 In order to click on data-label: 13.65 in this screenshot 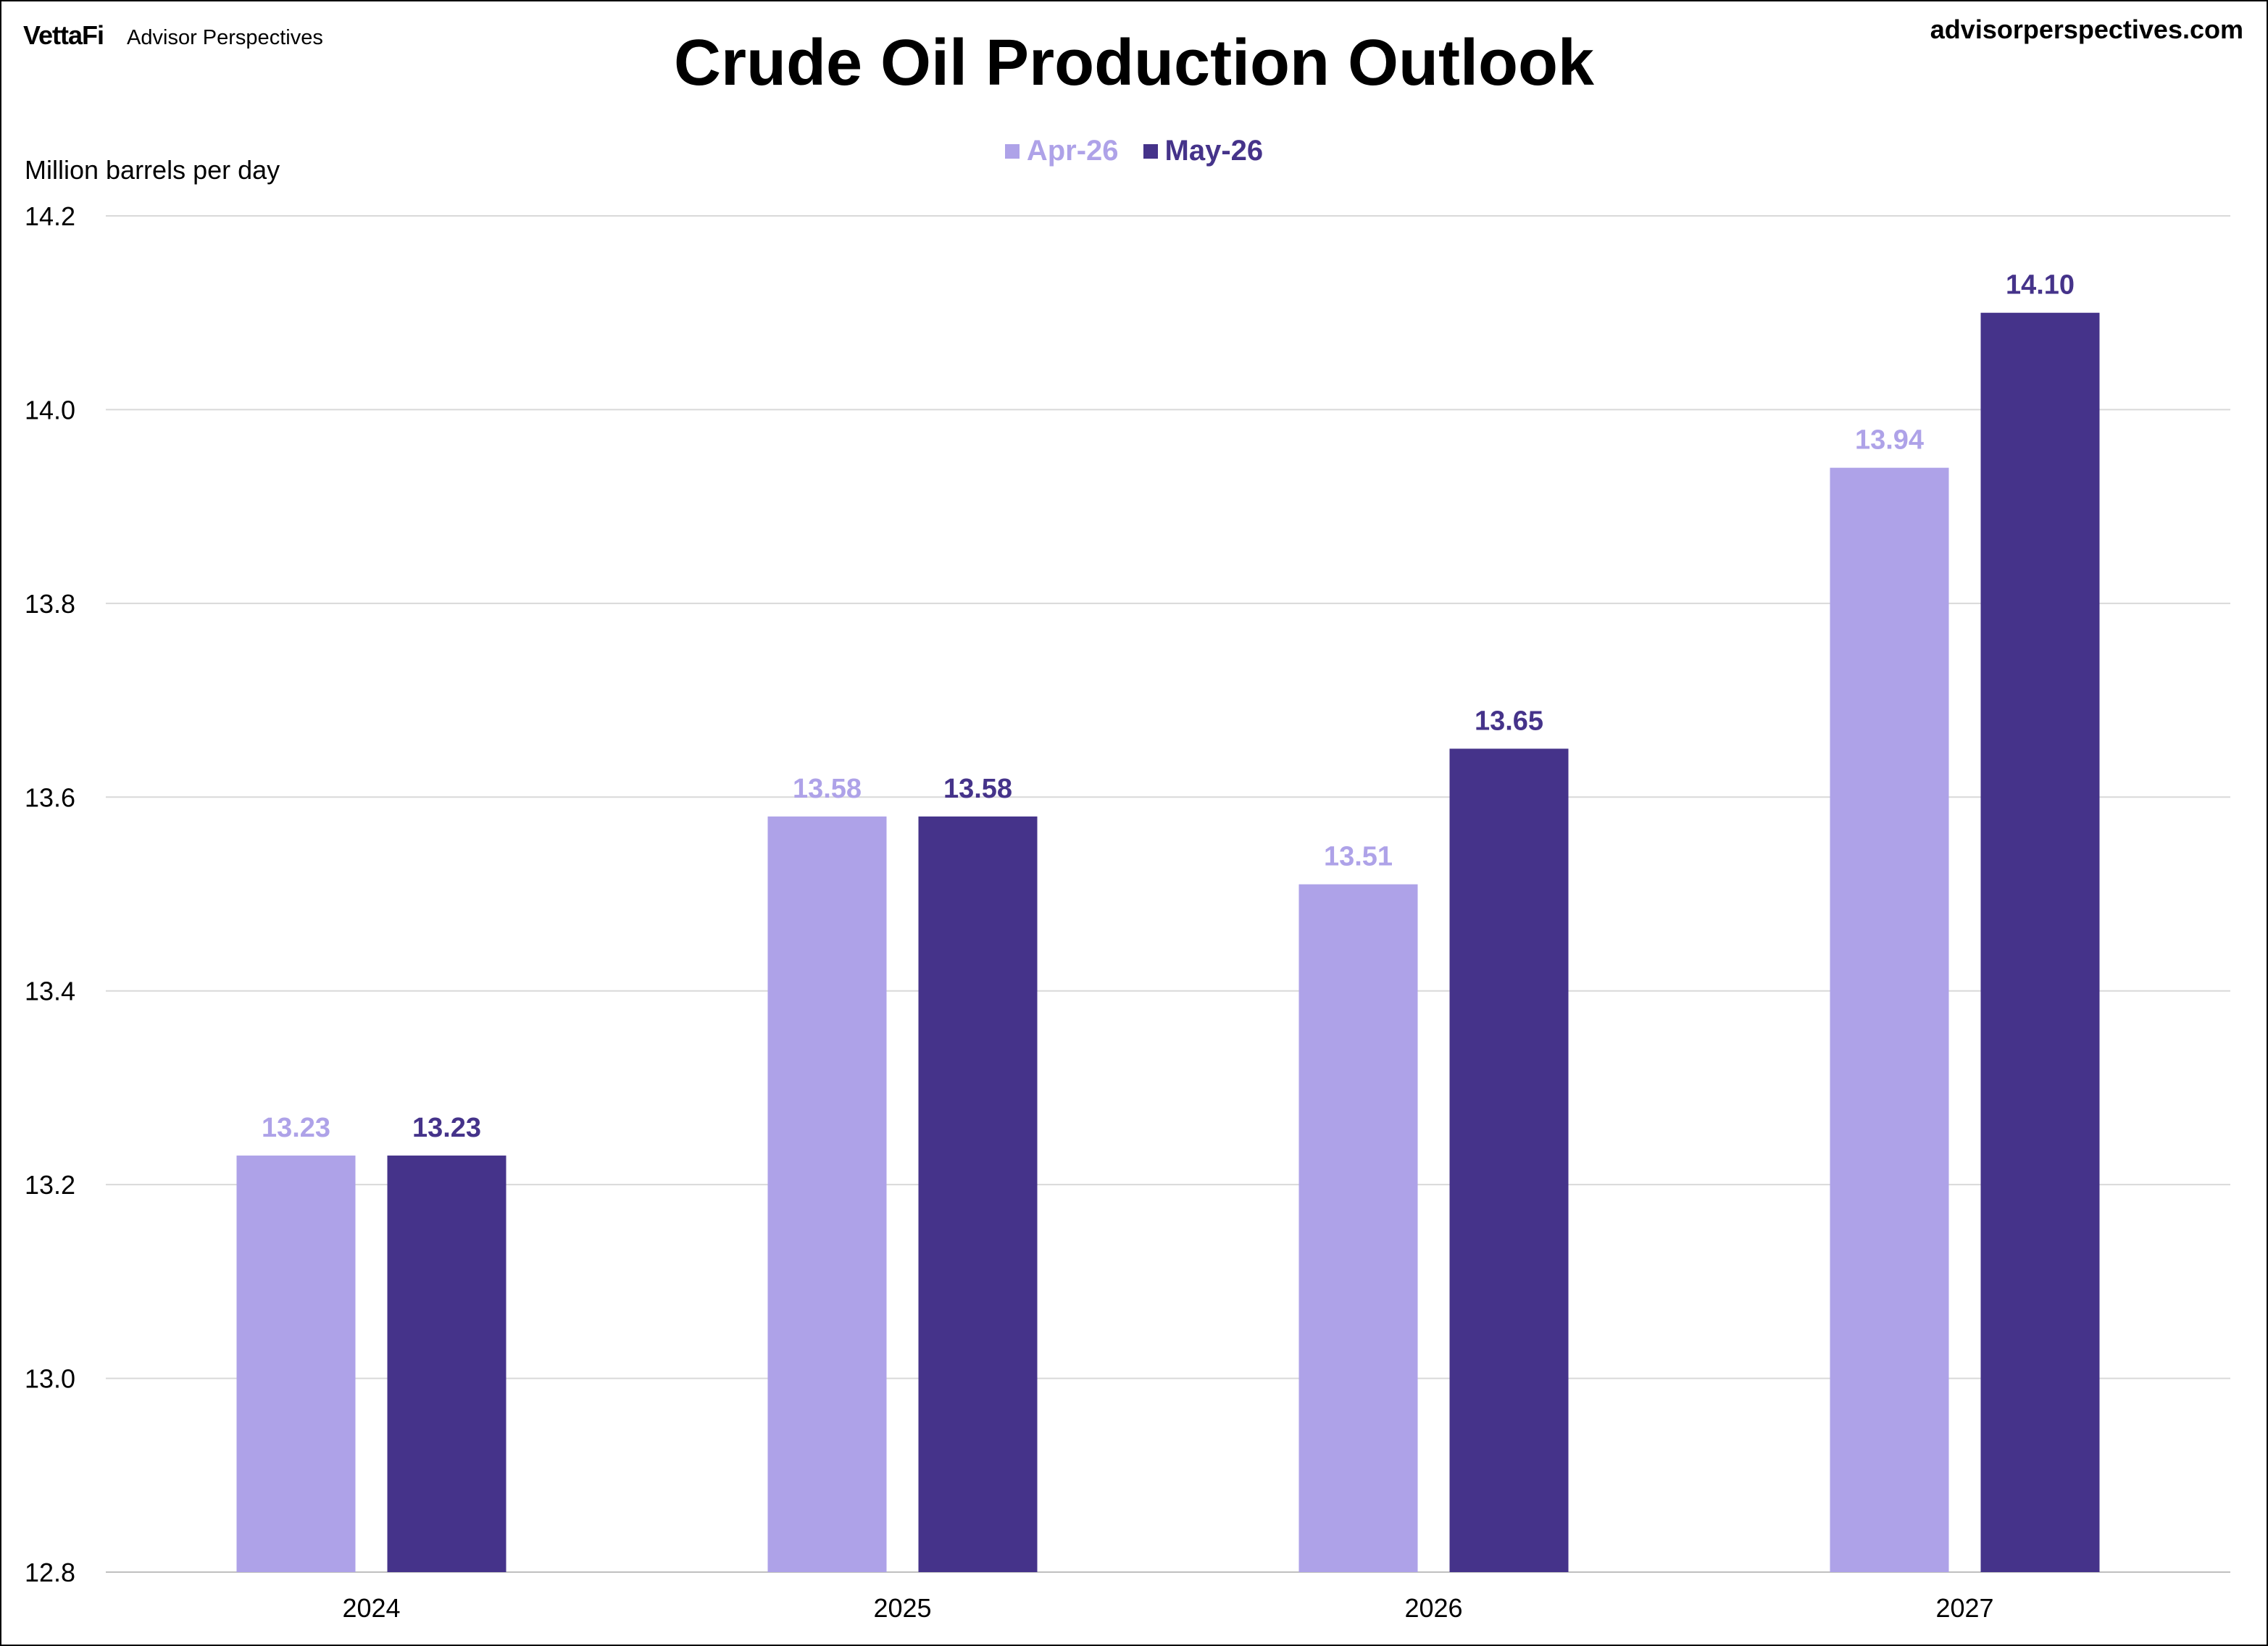, I will do `click(1509, 721)`.